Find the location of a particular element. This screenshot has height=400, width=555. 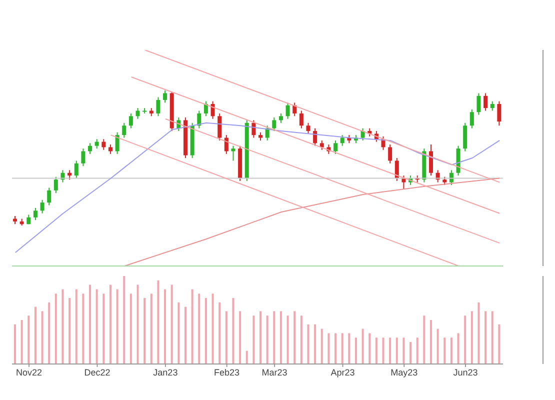

x-tick-label: May23 is located at coordinates (404, 372).